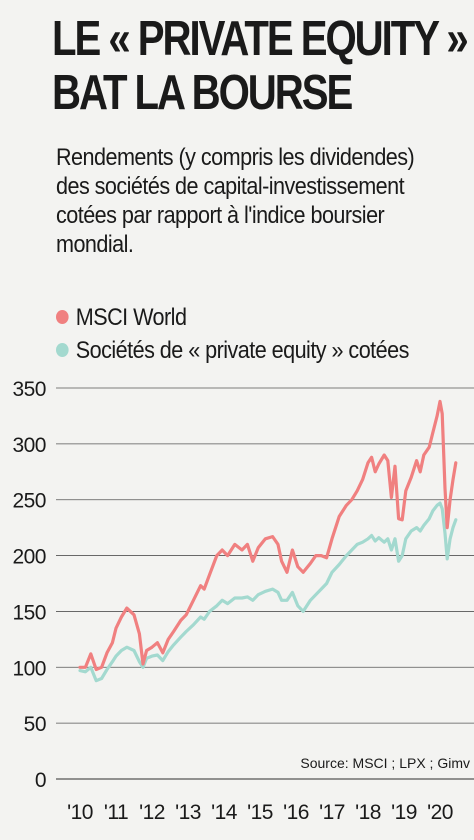 Image resolution: width=474 pixels, height=840 pixels. Describe the element at coordinates (116, 812) in the screenshot. I see `x-tick-label-11: '11` at that location.